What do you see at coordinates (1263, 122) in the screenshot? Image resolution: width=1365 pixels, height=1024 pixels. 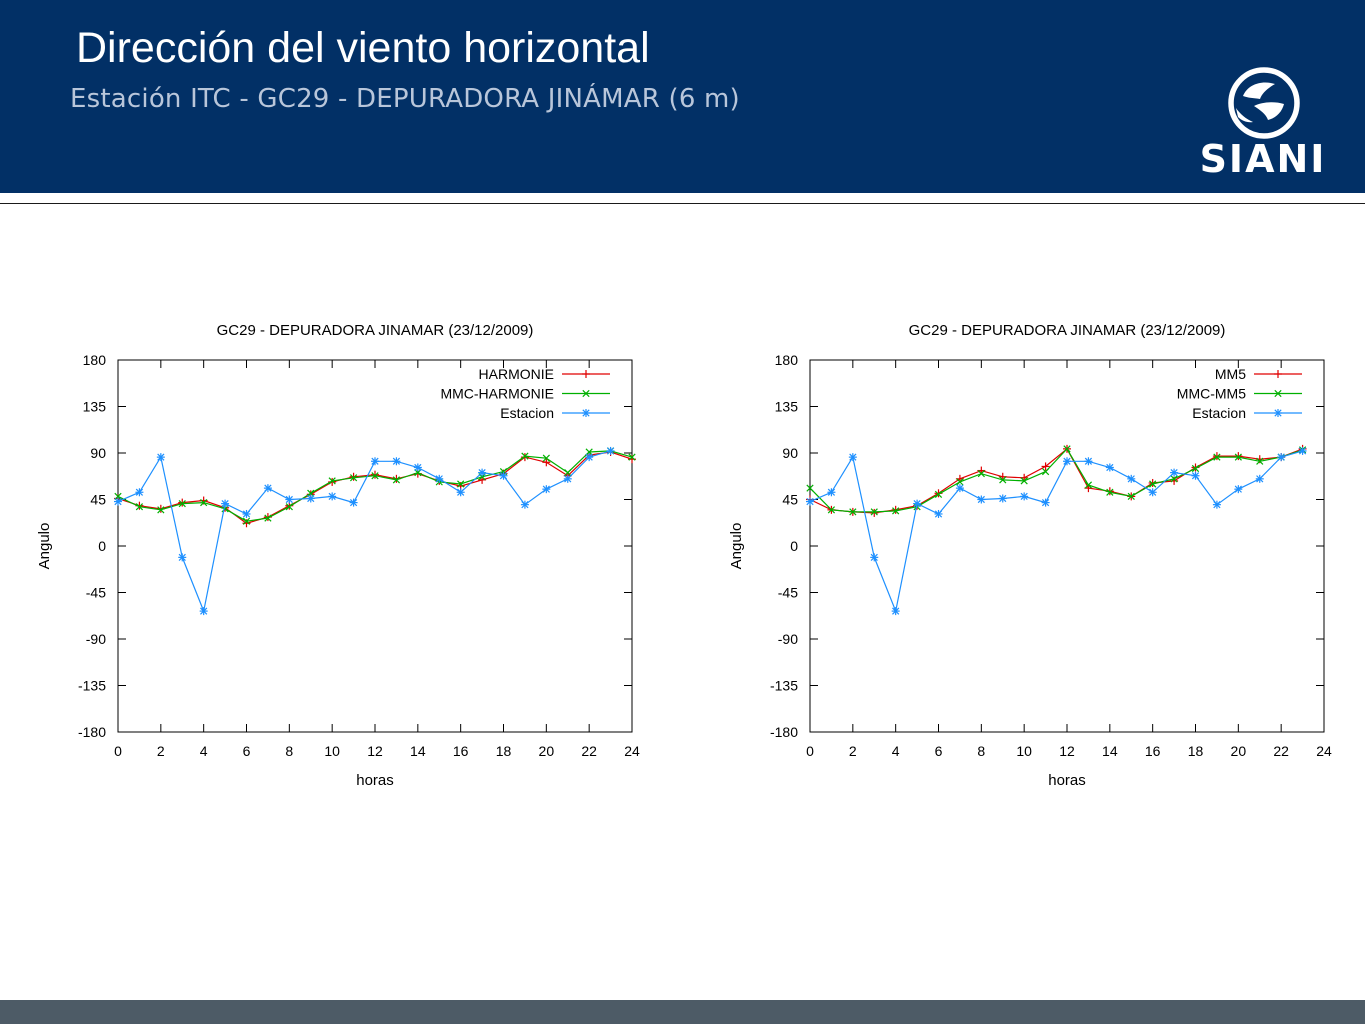 I see `siani-logo: SIANI` at bounding box center [1263, 122].